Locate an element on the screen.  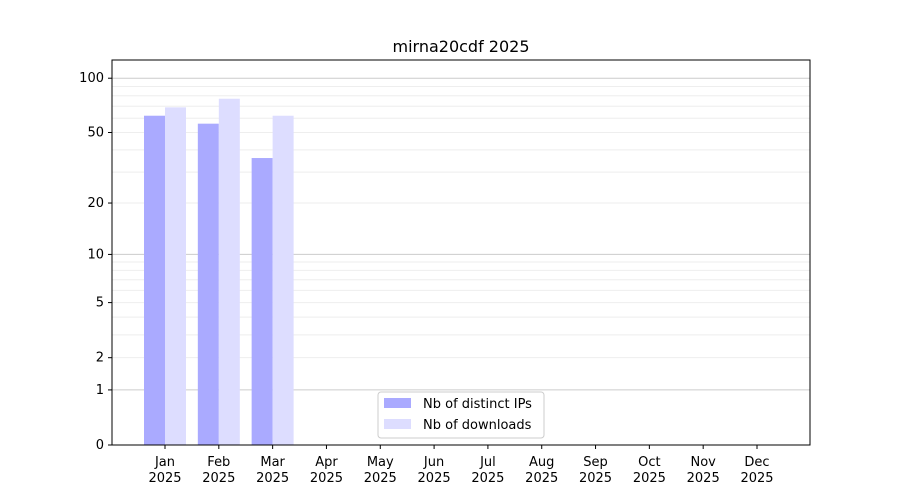
legend-label: Nb of distinct IPs is located at coordinates (477, 404).